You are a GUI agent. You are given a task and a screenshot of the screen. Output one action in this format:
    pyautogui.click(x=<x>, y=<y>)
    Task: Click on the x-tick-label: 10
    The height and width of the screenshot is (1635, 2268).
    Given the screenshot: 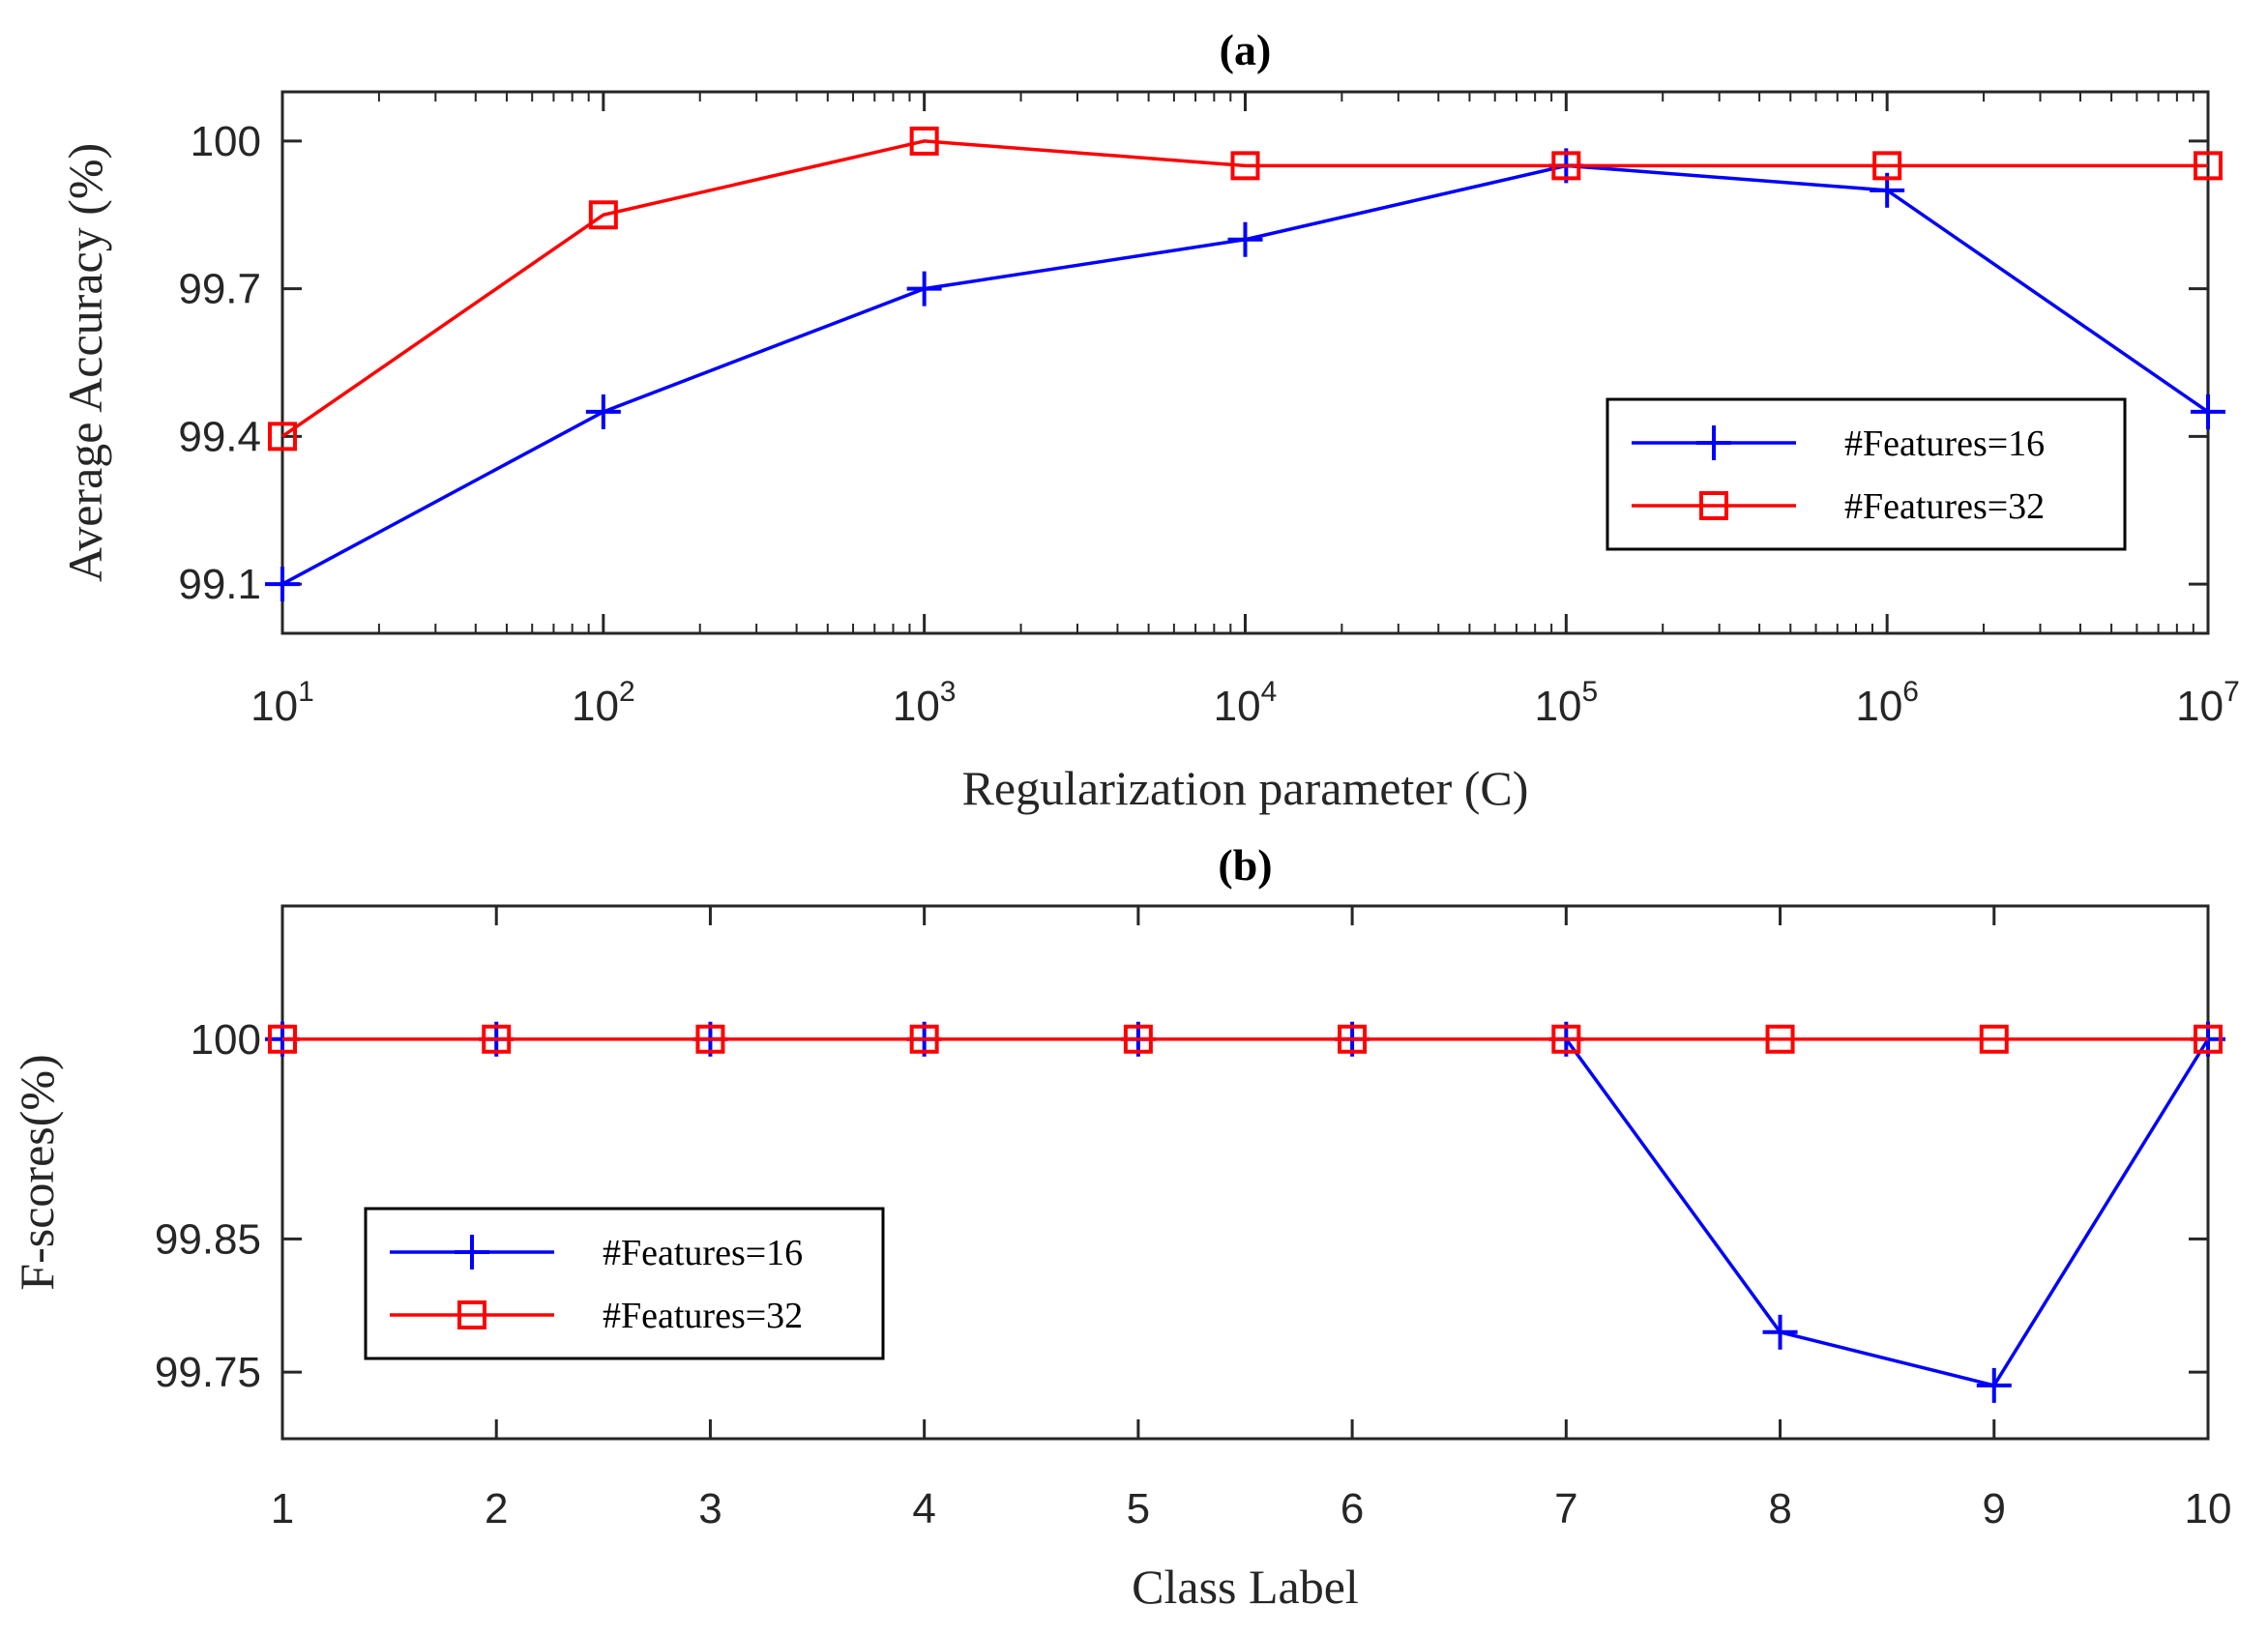 What is the action you would take?
    pyautogui.click(x=2208, y=1509)
    